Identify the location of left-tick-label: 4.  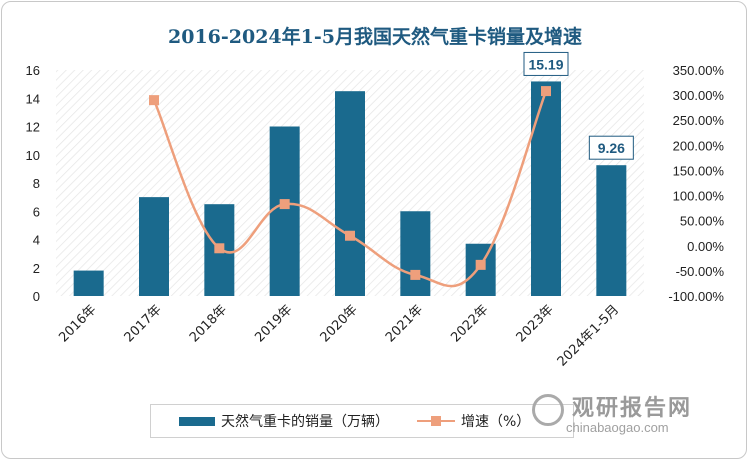
(36, 240).